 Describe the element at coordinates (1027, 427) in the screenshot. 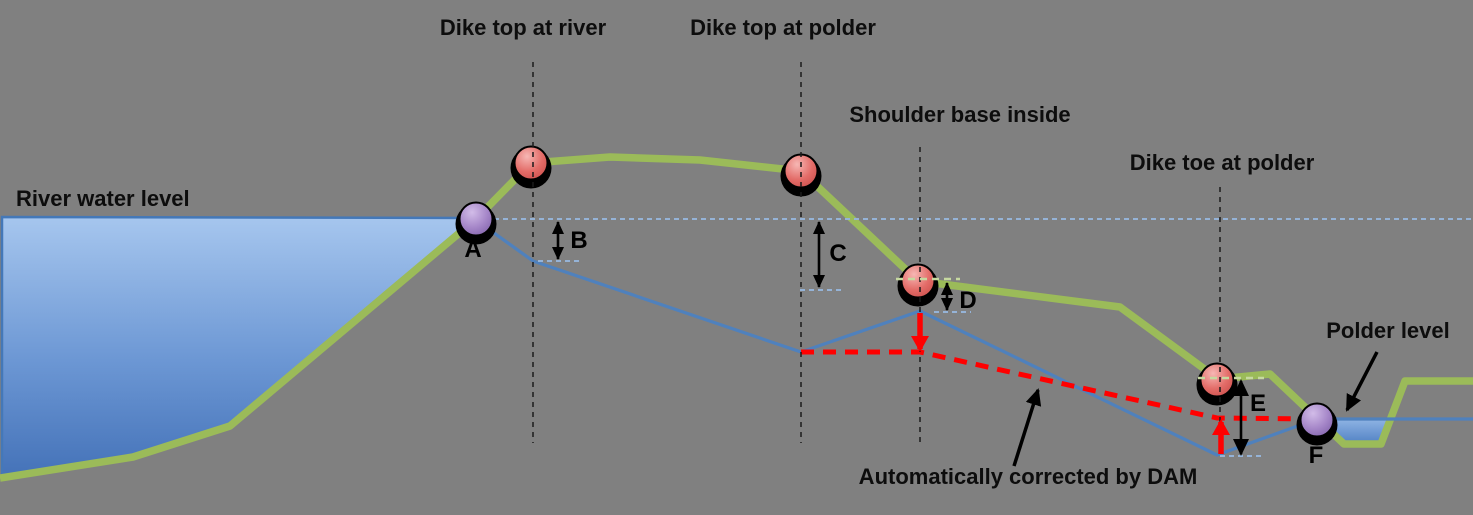

I see `dam-annotation-arrow` at that location.